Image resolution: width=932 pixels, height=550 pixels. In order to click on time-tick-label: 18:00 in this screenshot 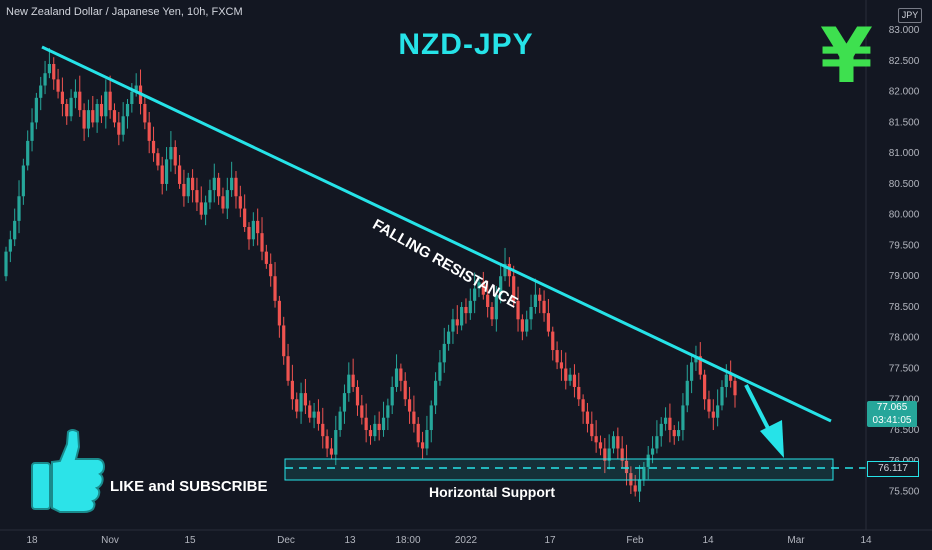, I will do `click(407, 540)`.